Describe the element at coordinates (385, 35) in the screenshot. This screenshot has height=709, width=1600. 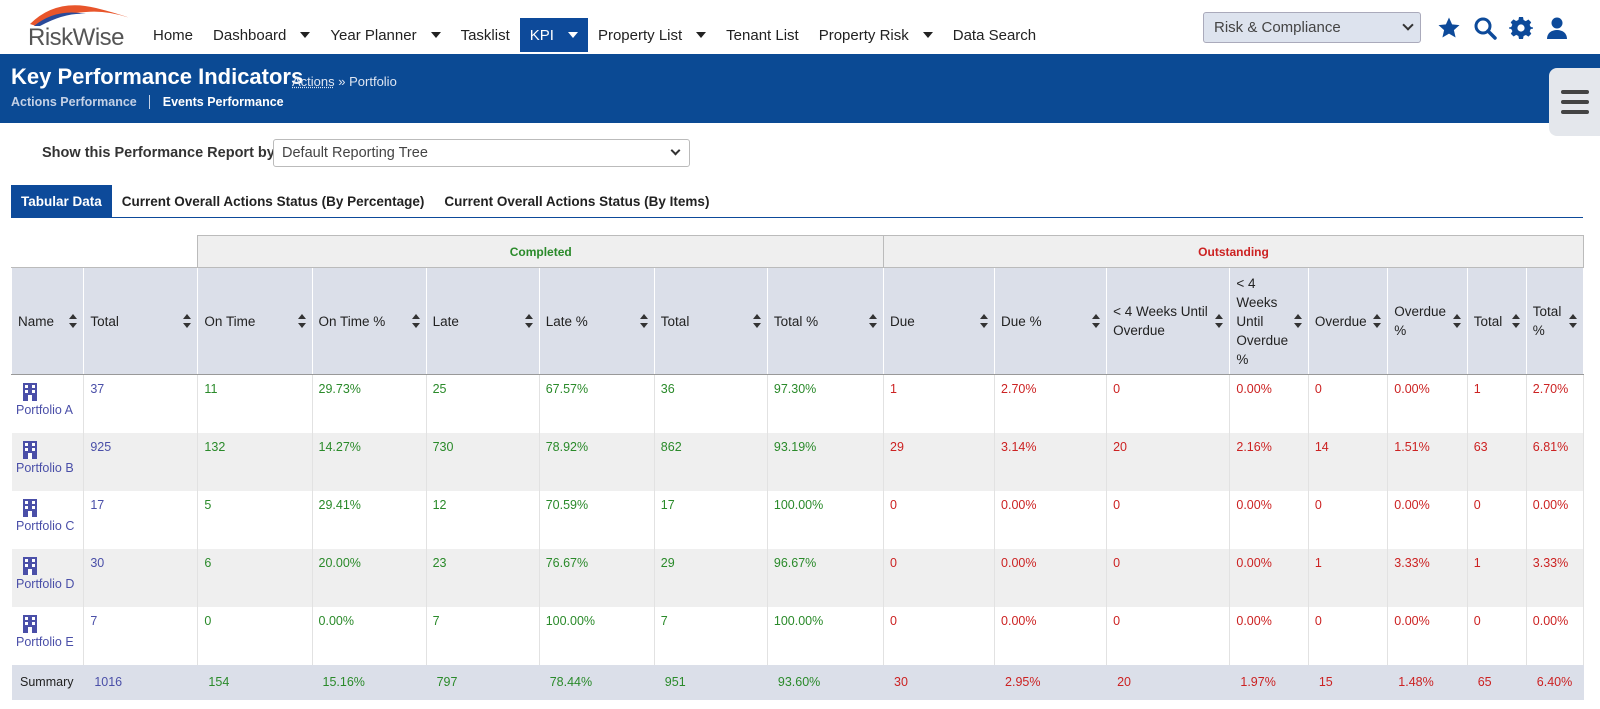
I see `nav-item-year-planner: Year Planner` at that location.